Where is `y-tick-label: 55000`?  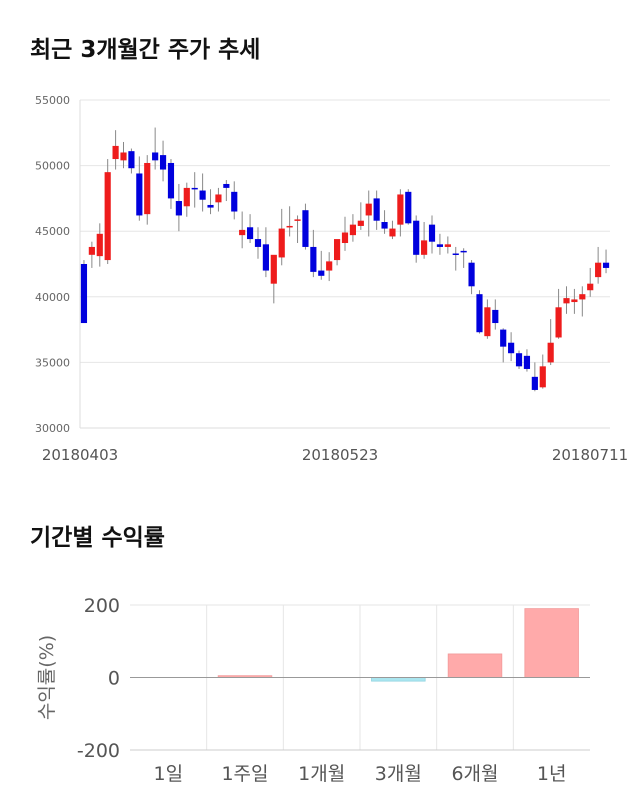 y-tick-label: 55000 is located at coordinates (52, 100).